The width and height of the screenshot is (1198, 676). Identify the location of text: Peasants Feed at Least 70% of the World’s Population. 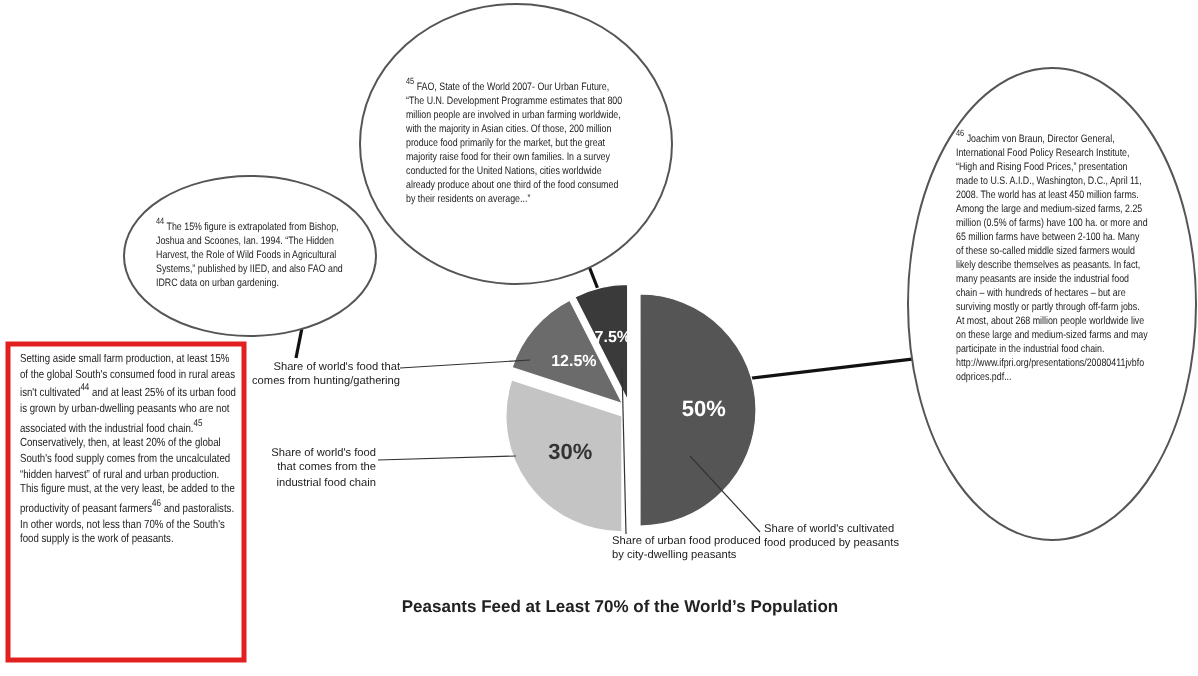
(620, 607).